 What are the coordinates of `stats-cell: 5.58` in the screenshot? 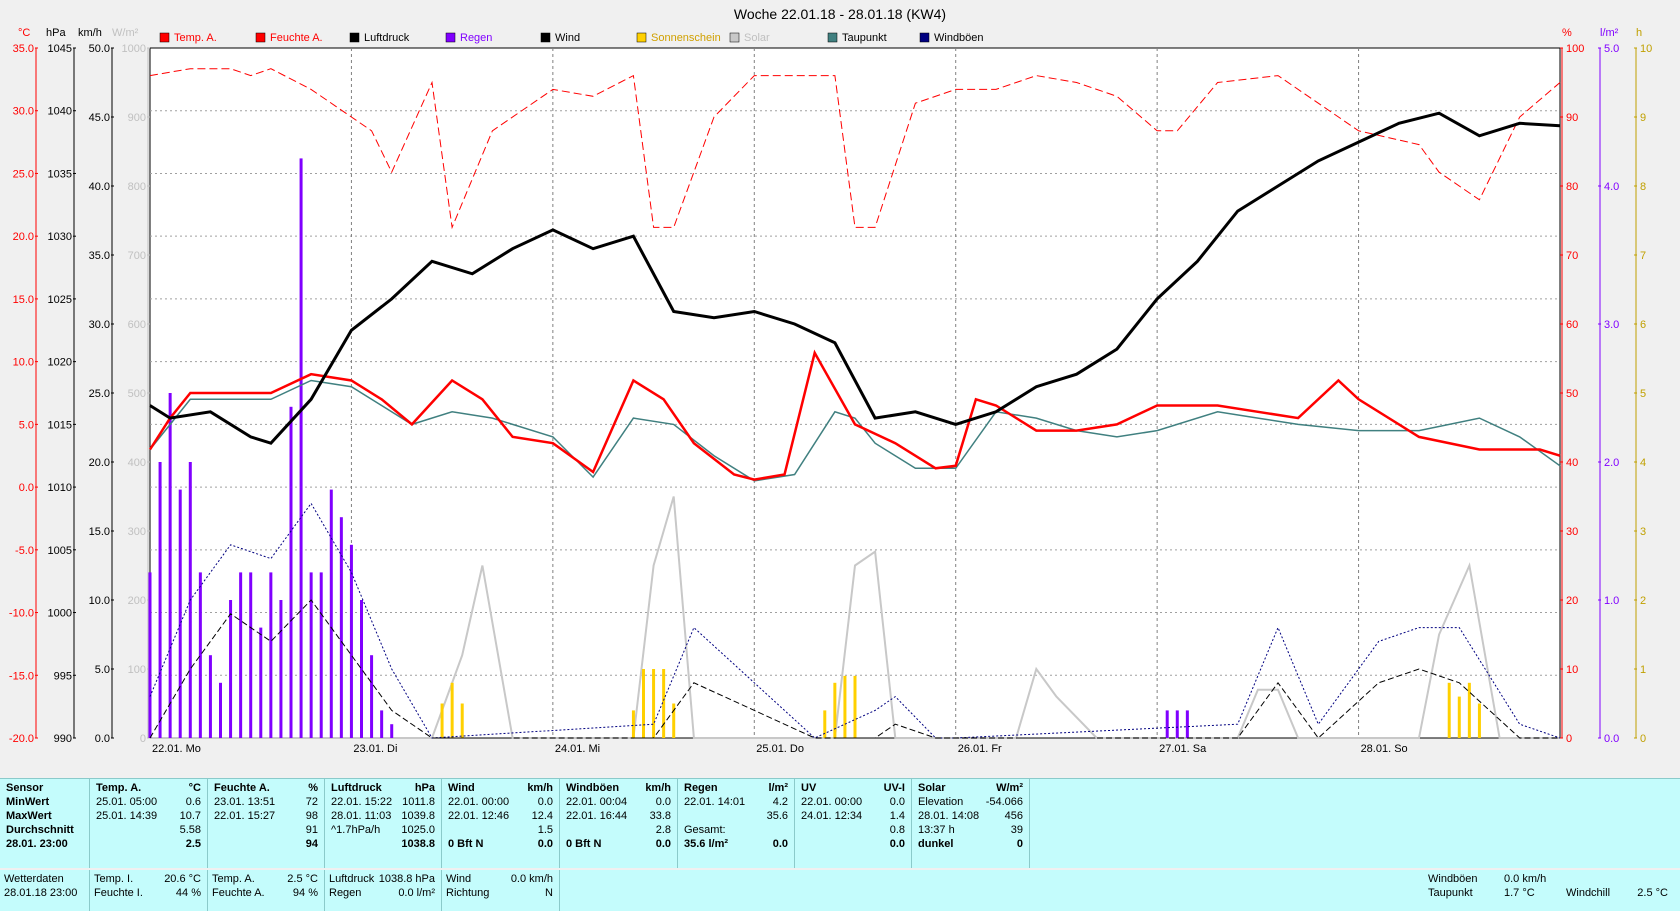 It's located at (190, 830).